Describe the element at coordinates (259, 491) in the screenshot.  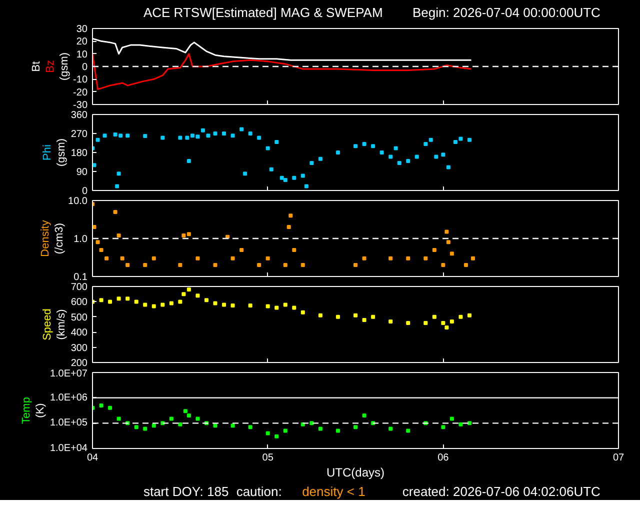
I see `text: caution:` at that location.